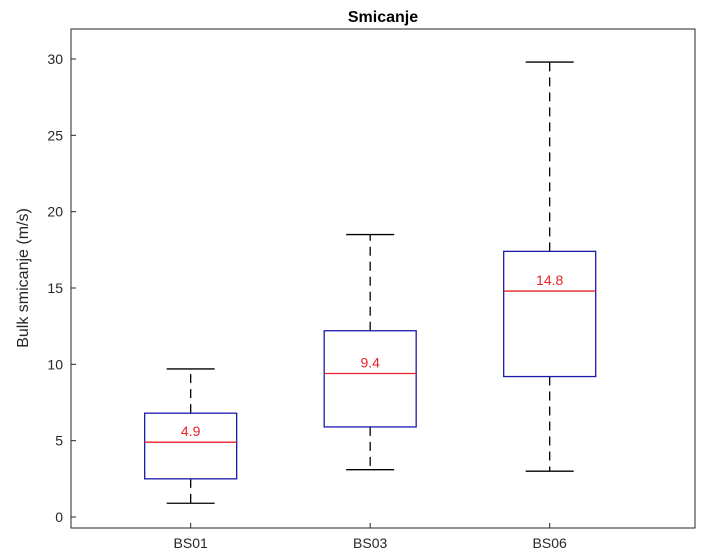  Describe the element at coordinates (55, 212) in the screenshot. I see `y-tick-label: 20` at that location.